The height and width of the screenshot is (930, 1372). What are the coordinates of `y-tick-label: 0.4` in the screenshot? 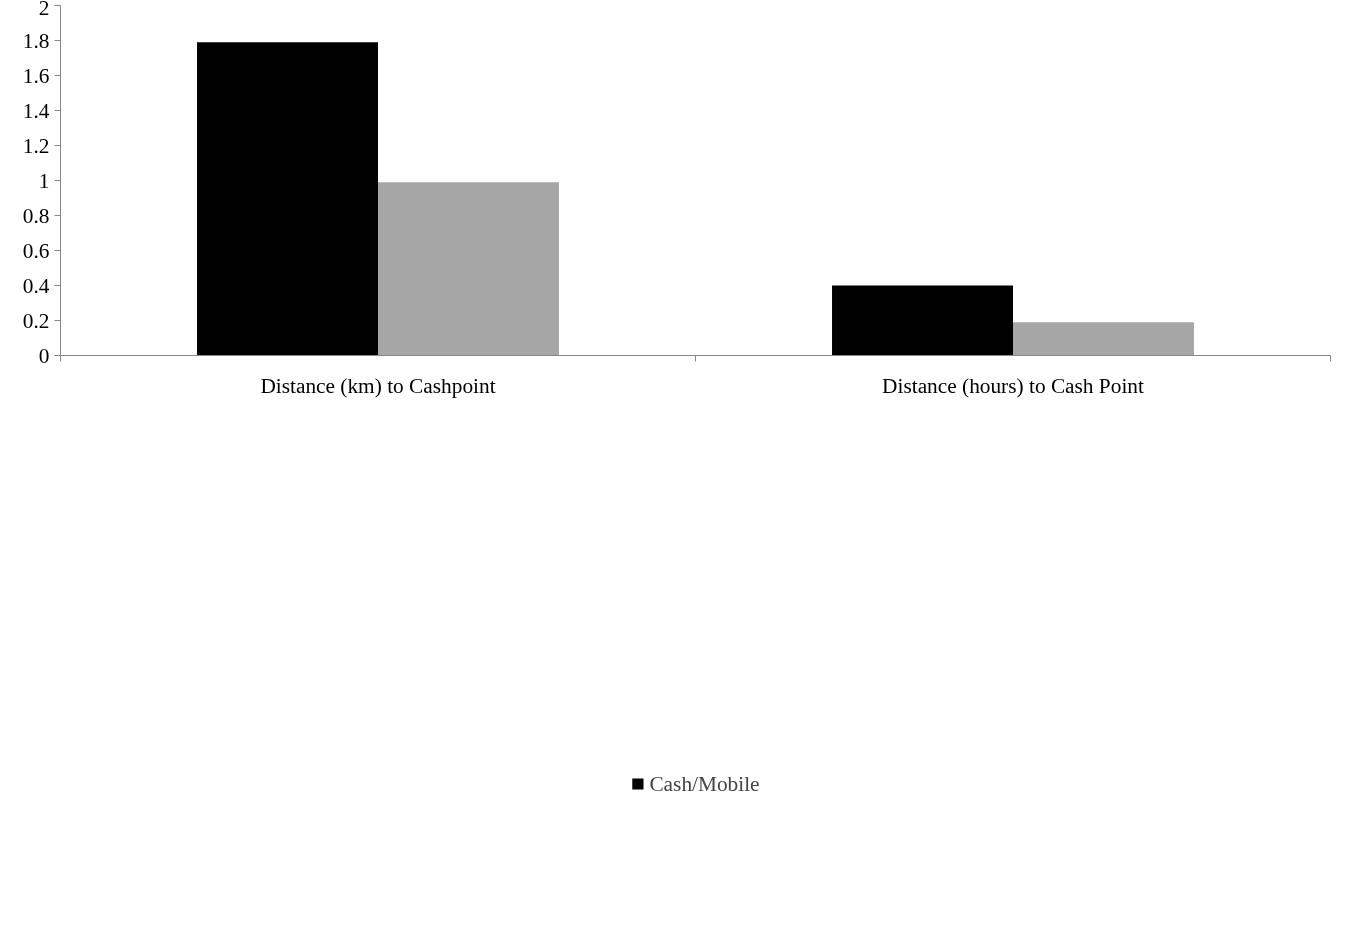 It's located at (36, 285).